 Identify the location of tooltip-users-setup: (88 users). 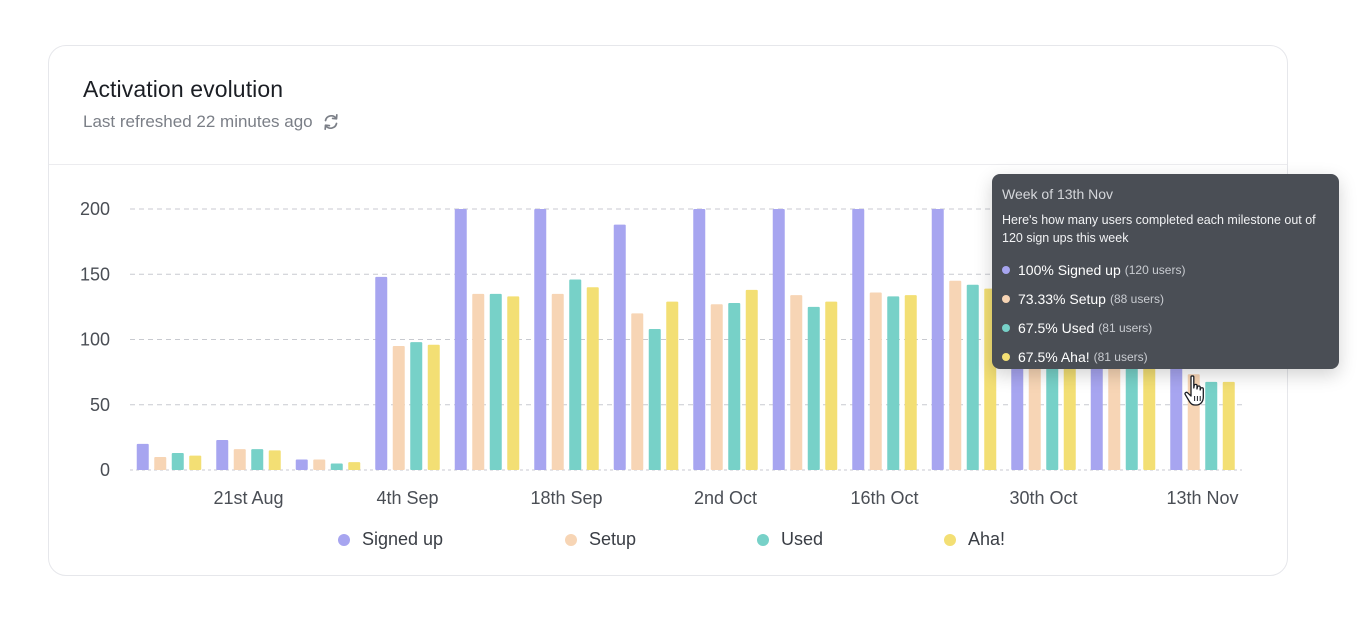
(1136, 298).